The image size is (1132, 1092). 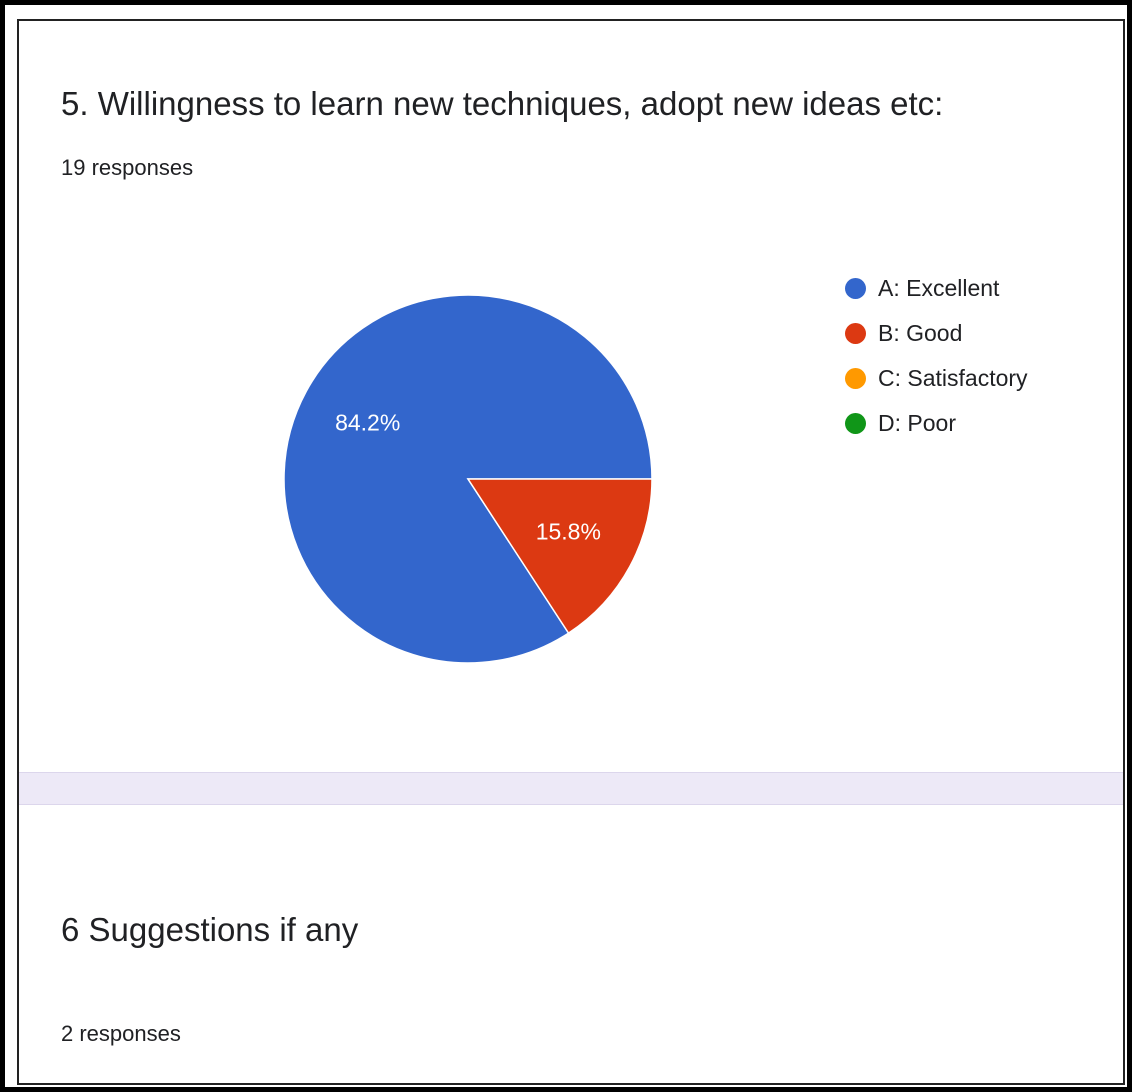 I want to click on legend-label-1: A: Excellent, so click(x=939, y=288).